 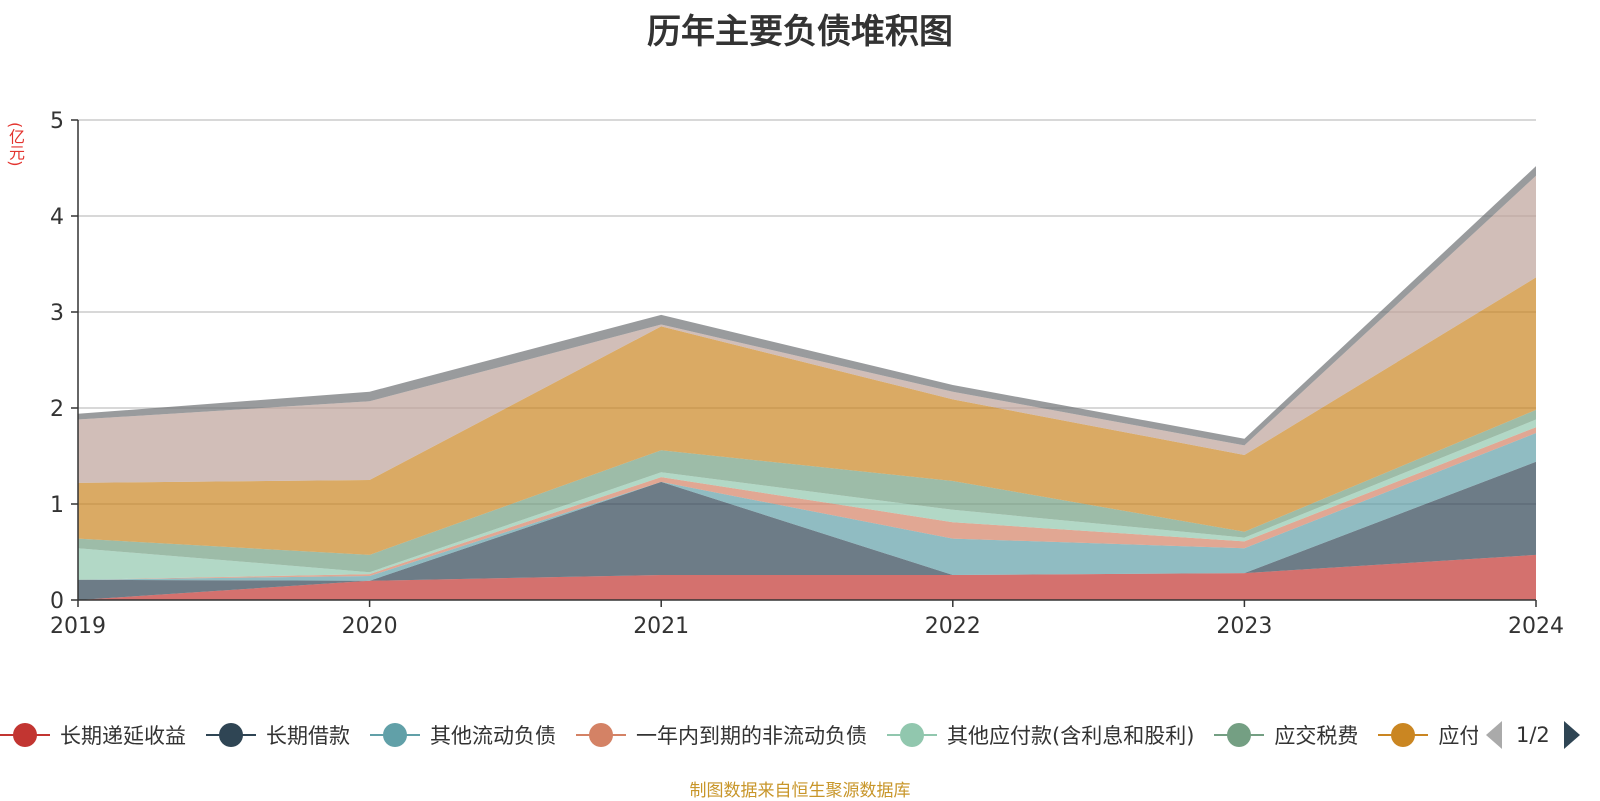 What do you see at coordinates (1494, 735) in the screenshot?
I see `legend-prev-page-icon` at bounding box center [1494, 735].